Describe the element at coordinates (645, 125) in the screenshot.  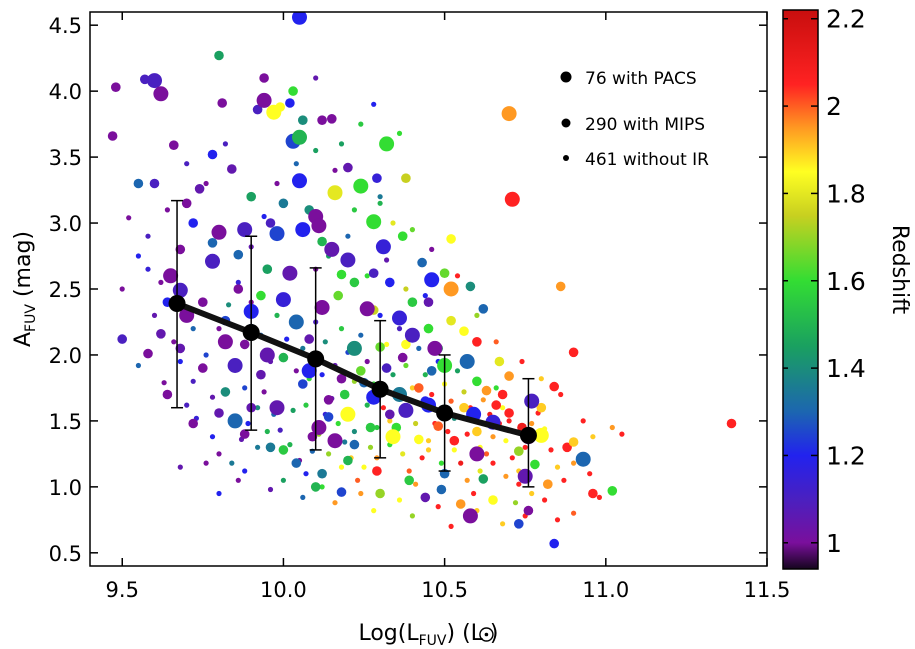
I see `legend-label: 290 with MIPS` at that location.